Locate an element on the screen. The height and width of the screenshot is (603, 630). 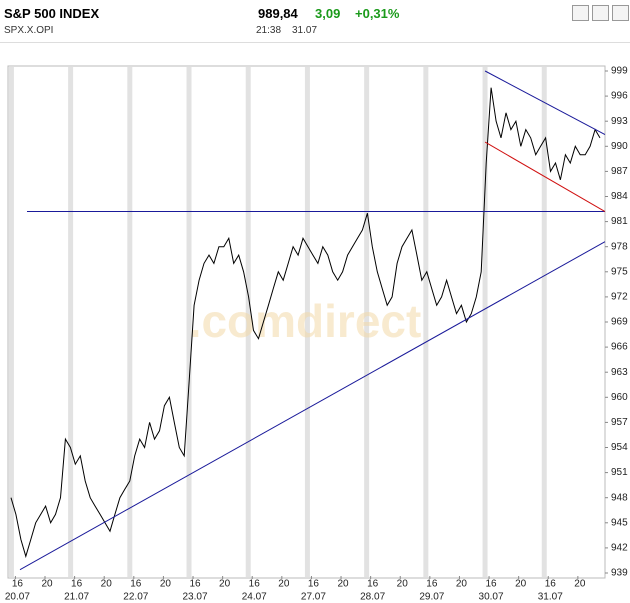
separator is located at coordinates (315, 42).